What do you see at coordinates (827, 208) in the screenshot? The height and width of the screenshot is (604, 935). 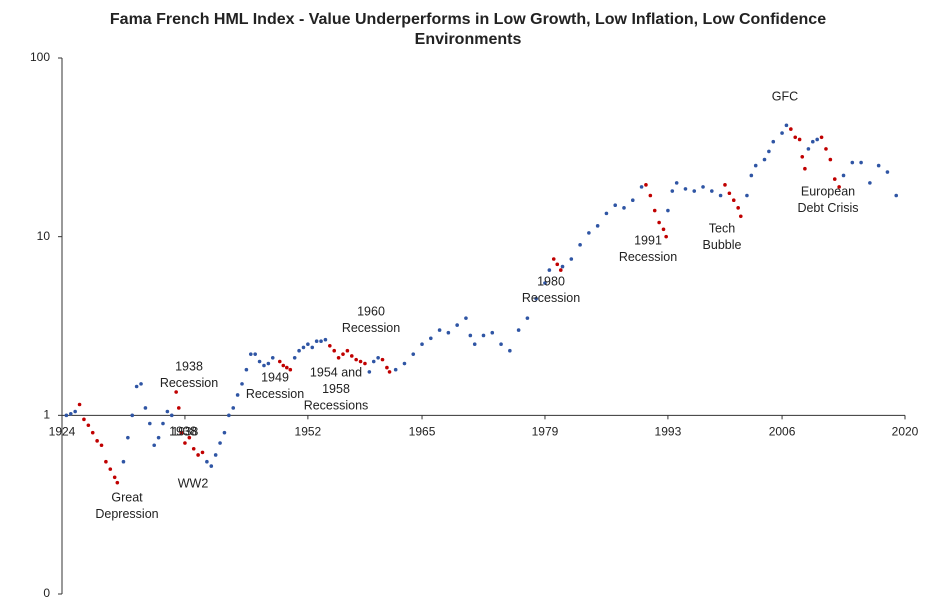 I see `annotation: Debt Crisis` at bounding box center [827, 208].